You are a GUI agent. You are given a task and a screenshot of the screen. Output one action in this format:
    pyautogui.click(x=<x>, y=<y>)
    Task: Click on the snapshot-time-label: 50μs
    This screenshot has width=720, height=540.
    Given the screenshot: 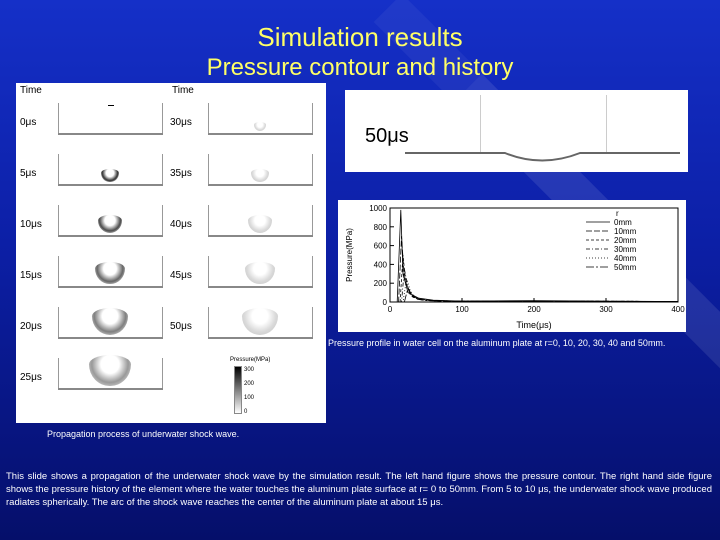 What is the action you would take?
    pyautogui.click(x=387, y=136)
    